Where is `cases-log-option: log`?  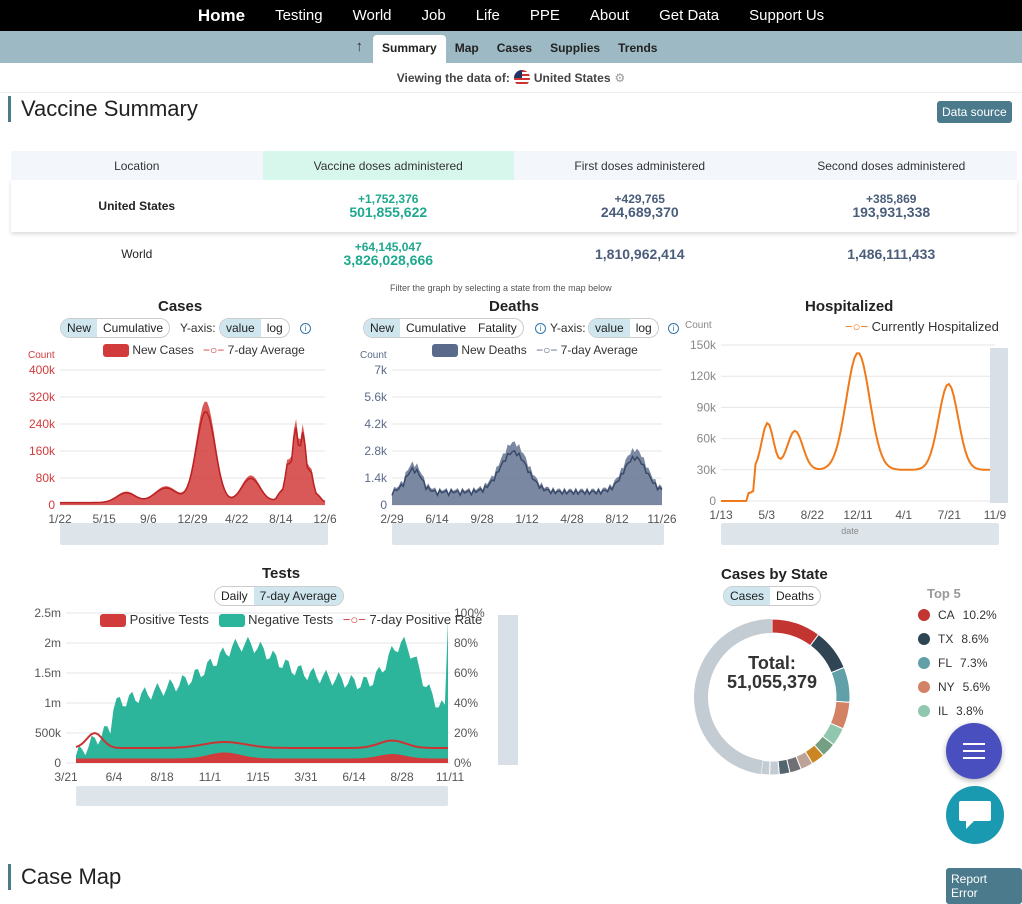 cases-log-option: log is located at coordinates (274, 328).